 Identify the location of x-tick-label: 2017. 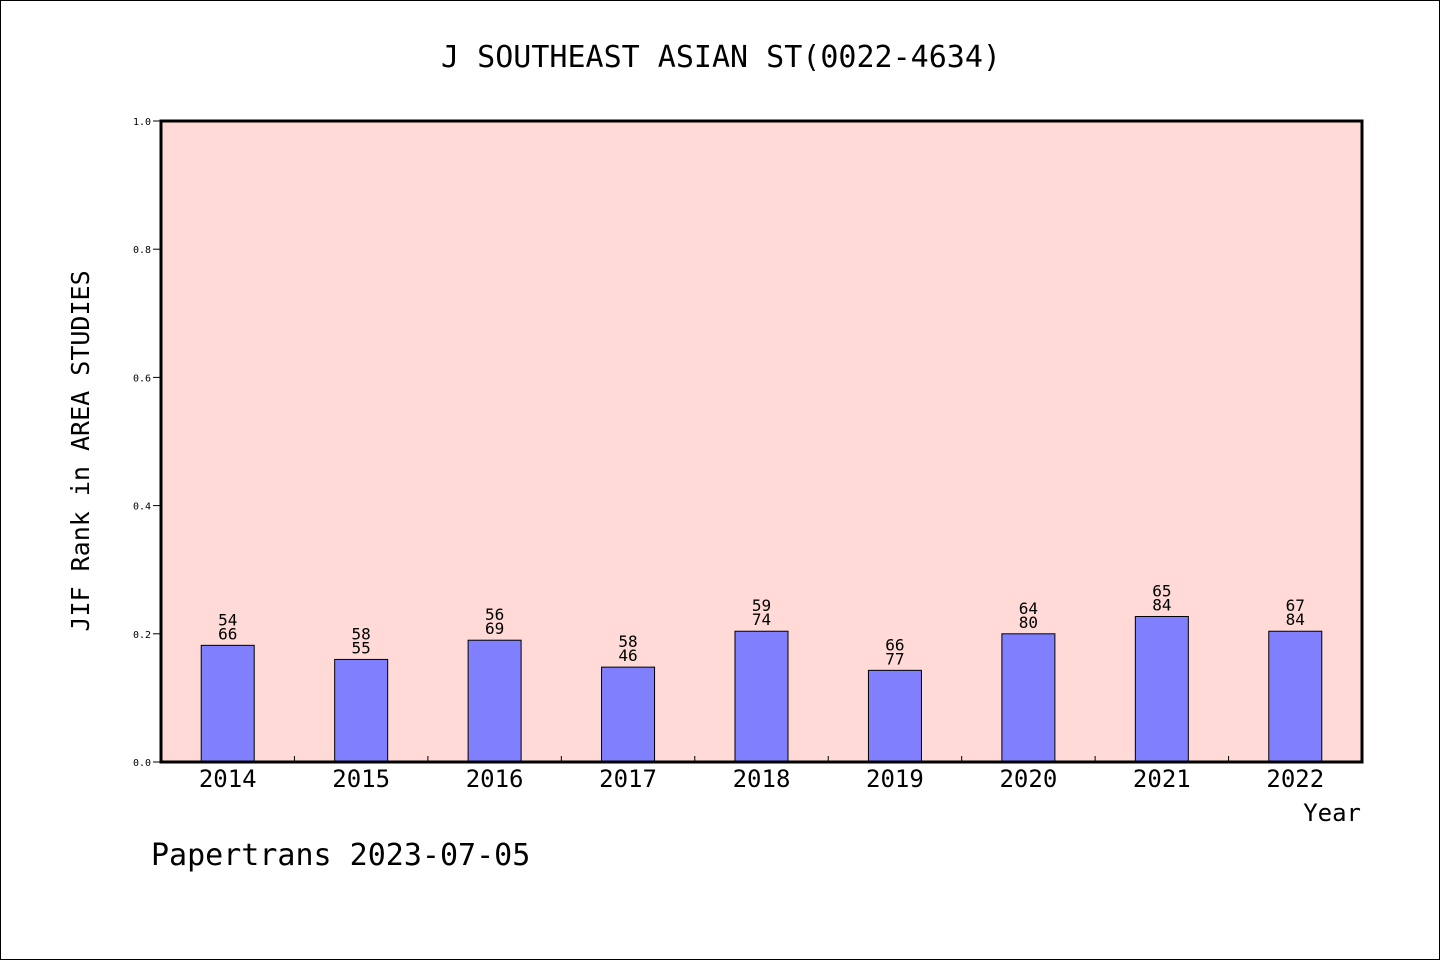
(628, 779).